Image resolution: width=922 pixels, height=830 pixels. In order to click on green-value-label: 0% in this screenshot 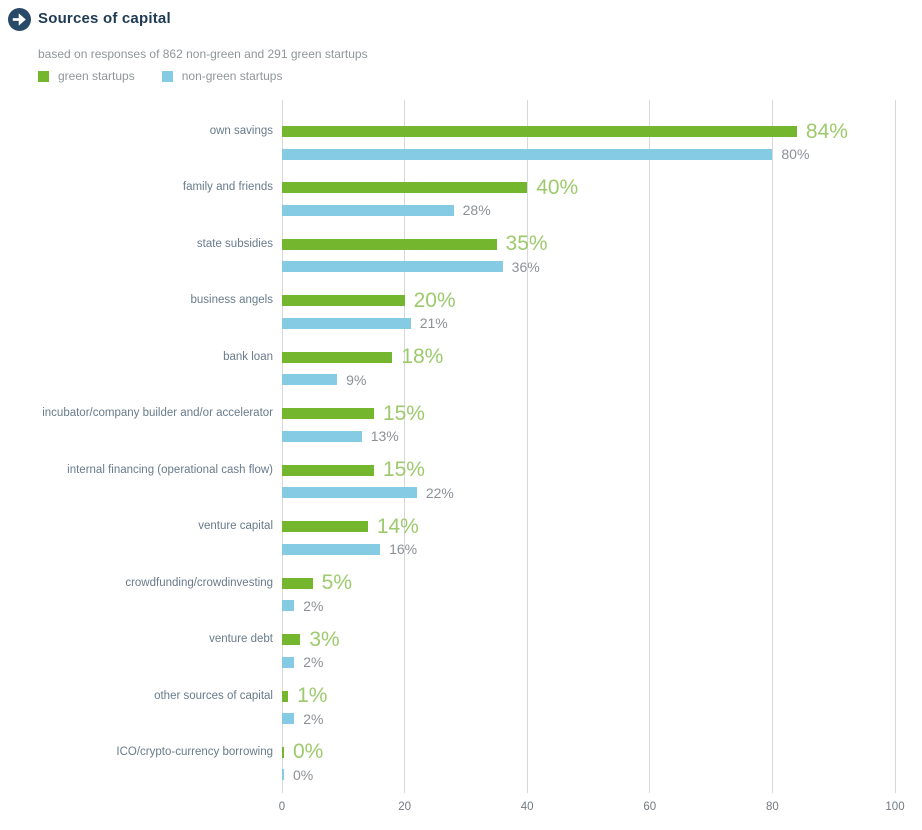, I will do `click(308, 752)`.